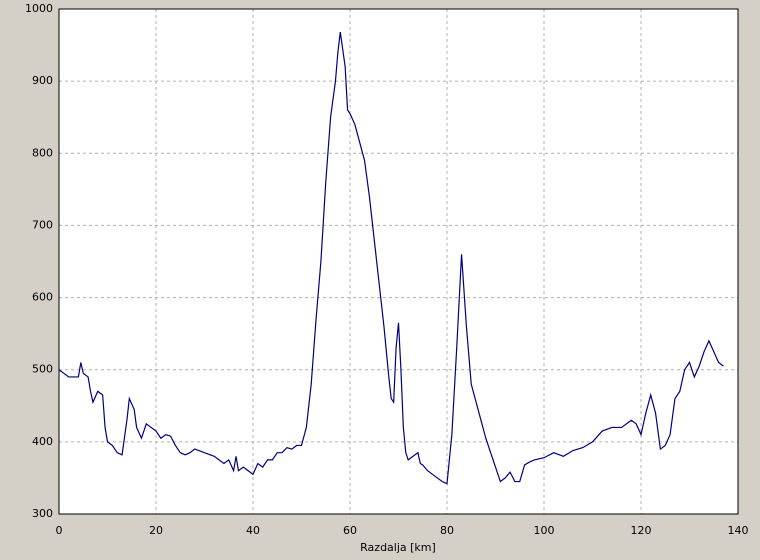  Describe the element at coordinates (544, 530) in the screenshot. I see `x-tick-label: 100` at that location.